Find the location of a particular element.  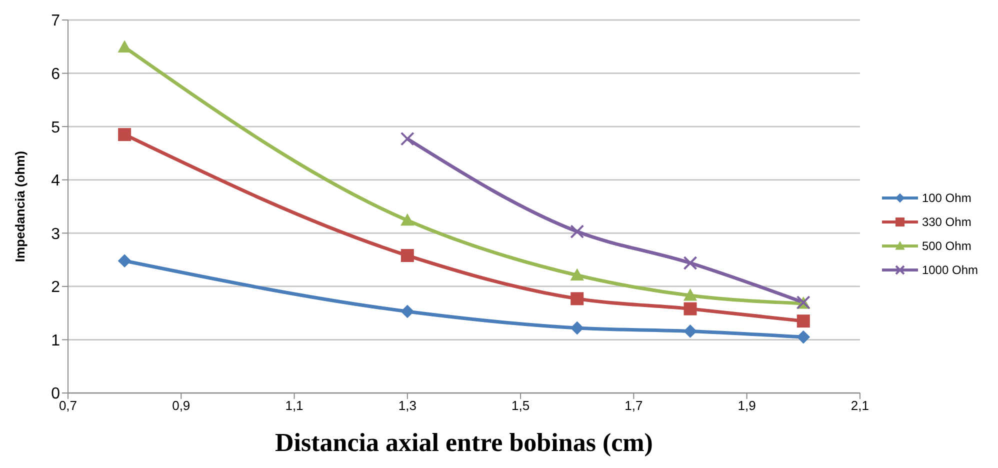

y-tick-label: 2 is located at coordinates (55, 287).